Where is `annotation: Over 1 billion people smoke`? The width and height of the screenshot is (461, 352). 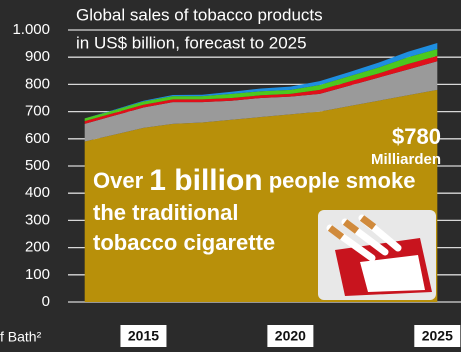 annotation: Over 1 billion people smoke is located at coordinates (254, 180).